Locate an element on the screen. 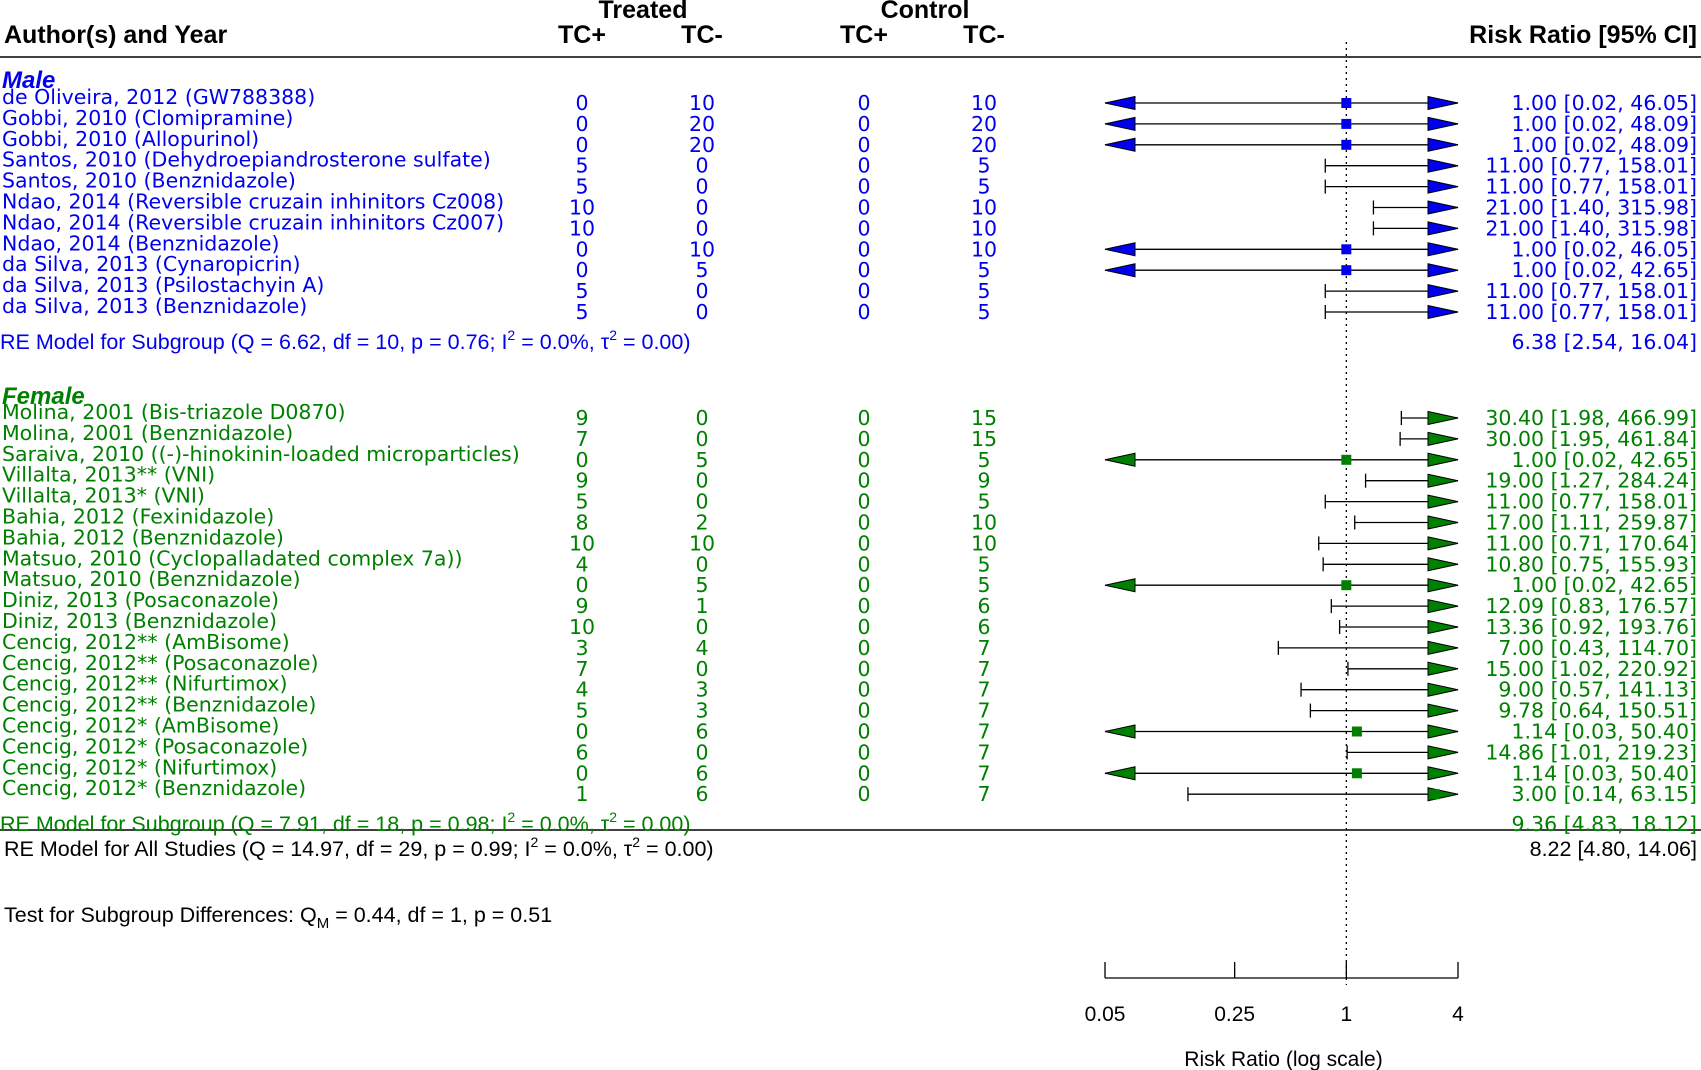 The image size is (1701, 1070). study-label: Diniz, 2013 (Posaconazole) is located at coordinates (140, 600).